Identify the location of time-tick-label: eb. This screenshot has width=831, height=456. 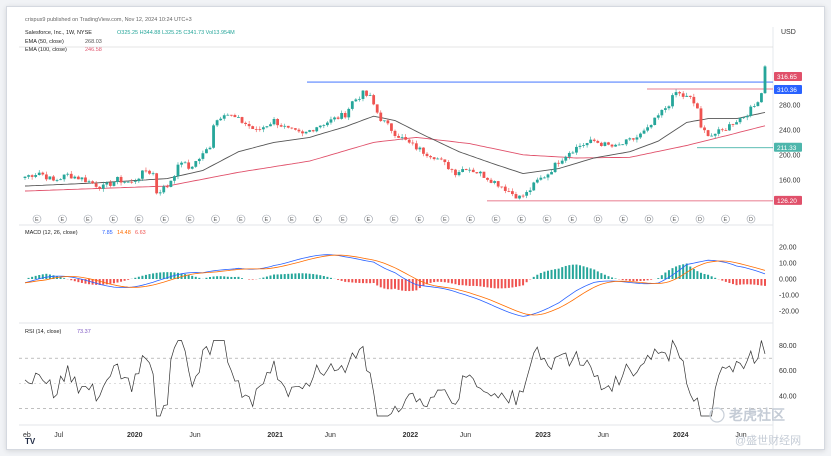
(27, 435).